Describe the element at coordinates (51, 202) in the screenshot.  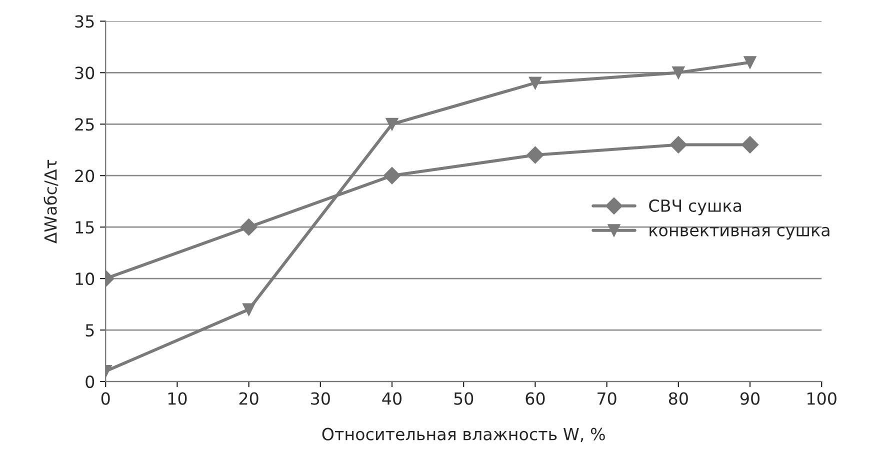
I see `y-axis-title: ΔWабс/Δτ` at that location.